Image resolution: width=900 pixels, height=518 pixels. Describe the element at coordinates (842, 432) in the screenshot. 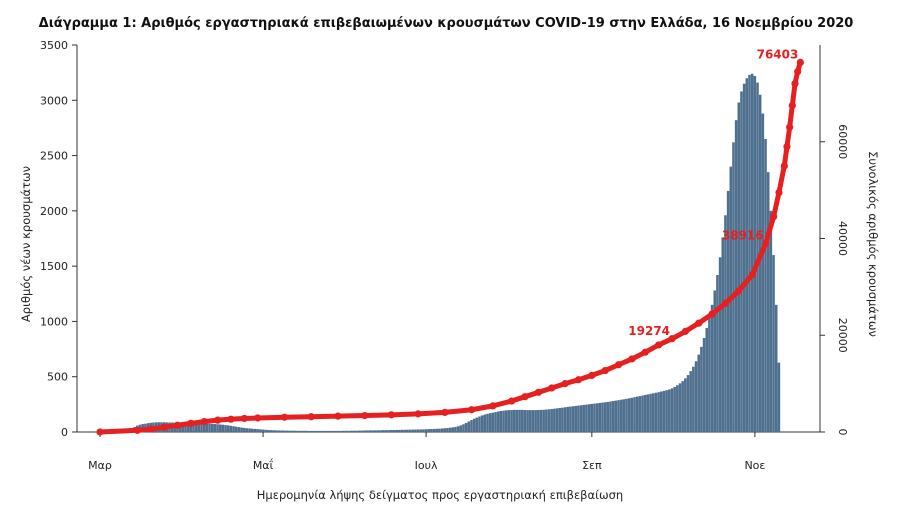

I see `y-right-tick-label: 0` at that location.